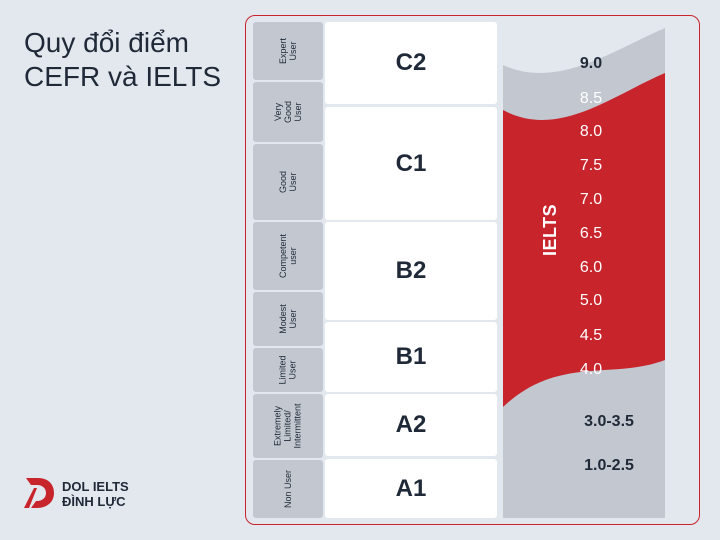 The image size is (720, 540). What do you see at coordinates (591, 267) in the screenshot?
I see `ielts-score: 6.0` at bounding box center [591, 267].